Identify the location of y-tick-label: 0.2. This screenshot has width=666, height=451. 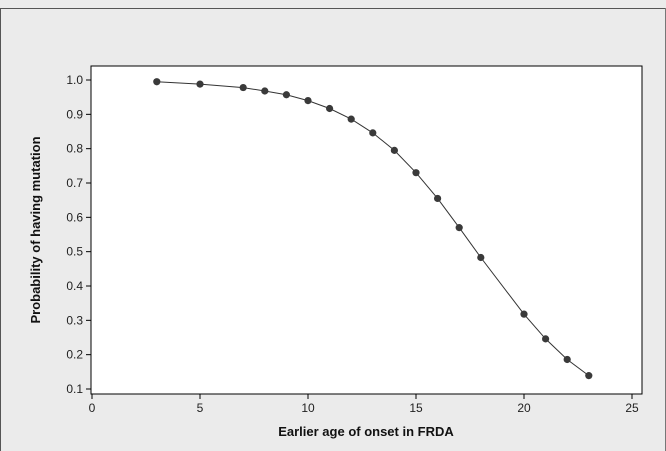
(74, 355).